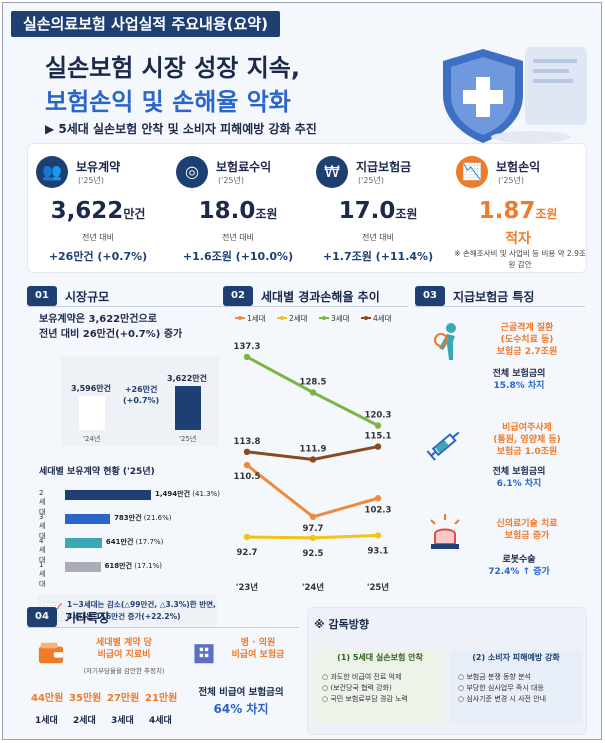 This screenshot has height=743, width=605. Describe the element at coordinates (443, 446) in the screenshot. I see `syringe-icon` at that location.